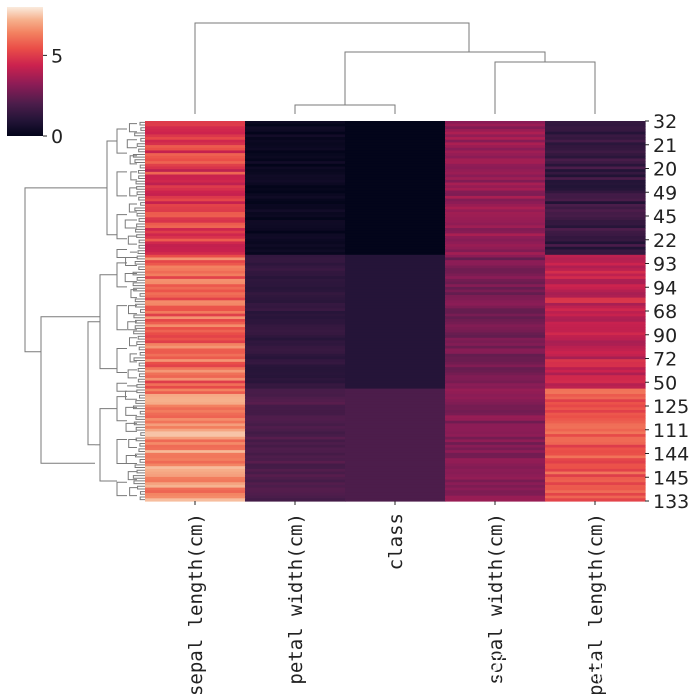 The image size is (694, 694). I want to click on row-tick-label: 94, so click(665, 288).